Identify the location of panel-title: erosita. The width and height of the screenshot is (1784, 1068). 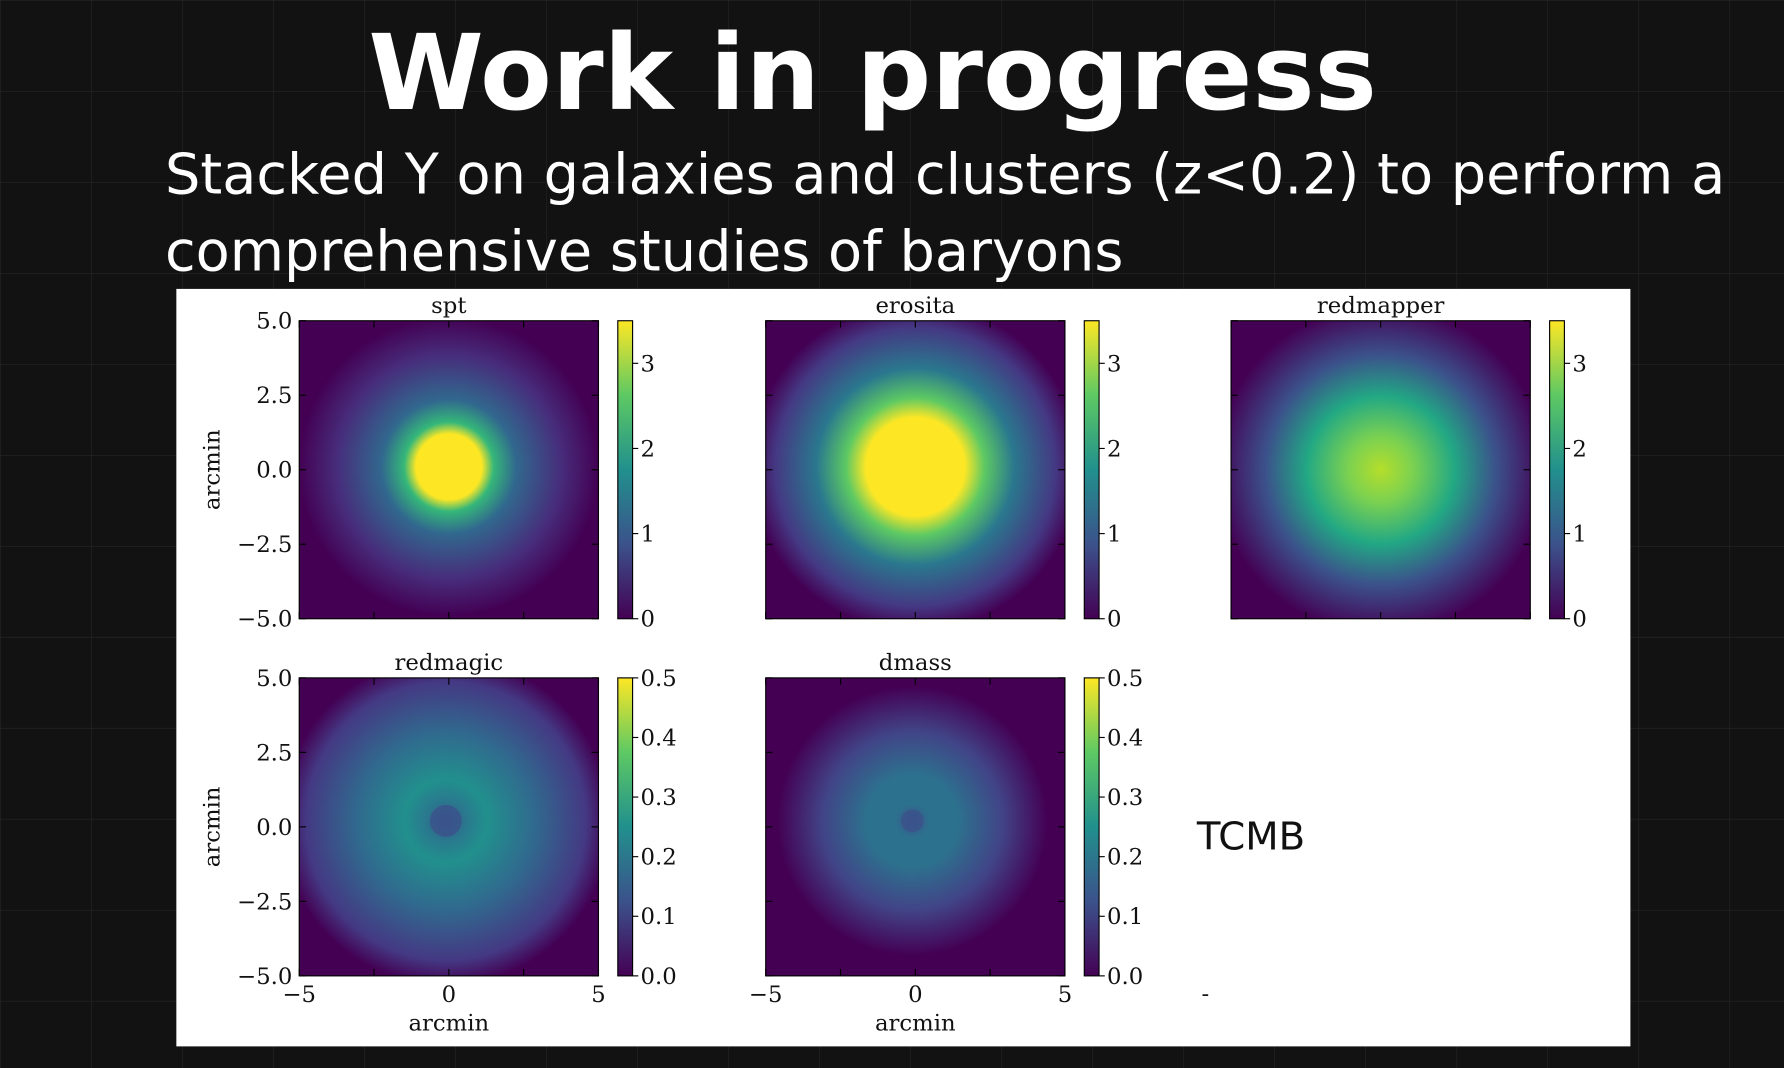
(915, 306).